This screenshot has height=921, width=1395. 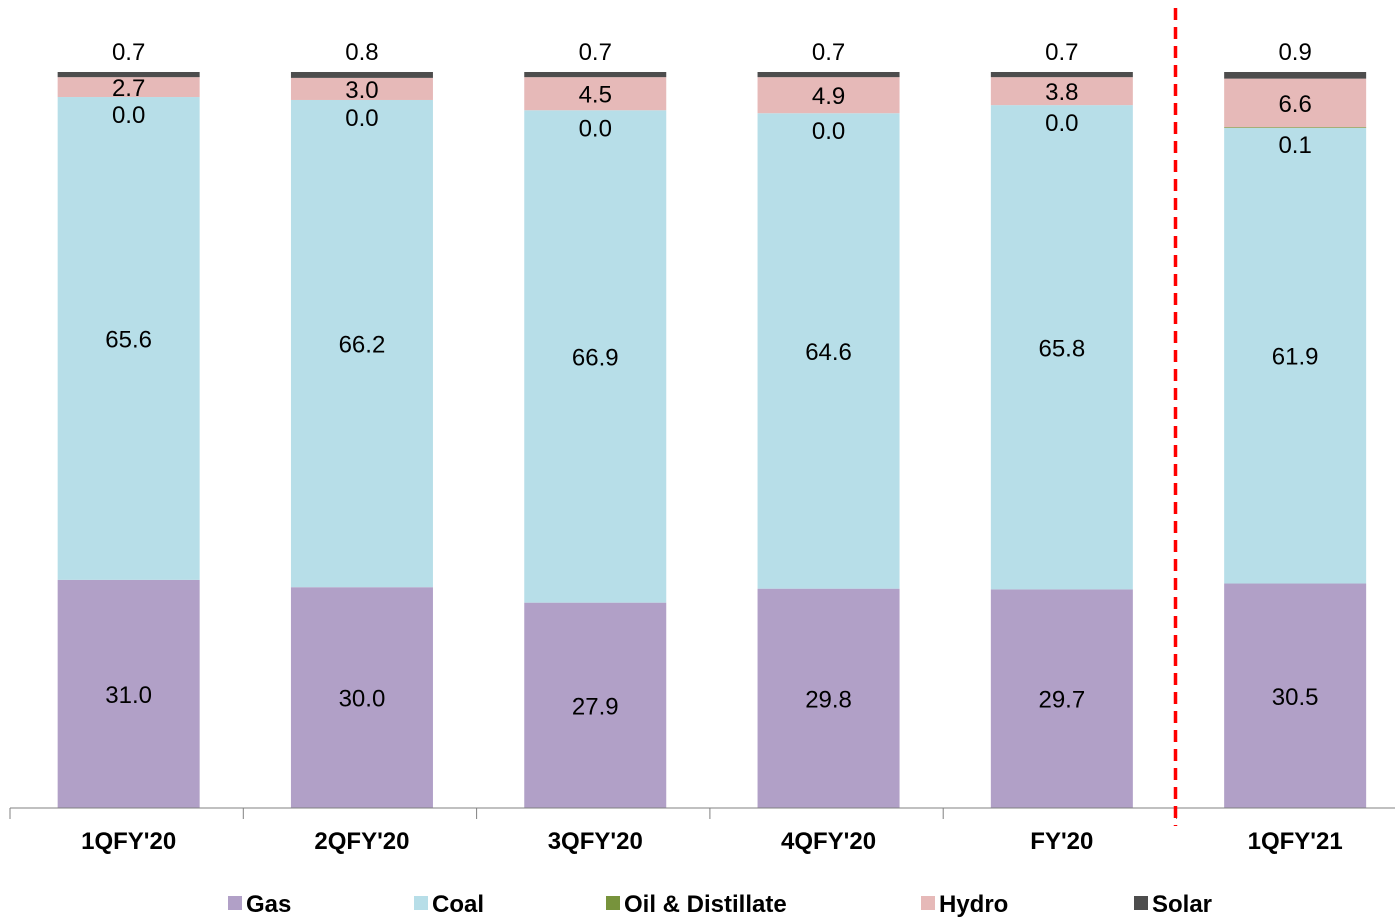 I want to click on data-label-gas-4: 29.7, so click(x=1061, y=700).